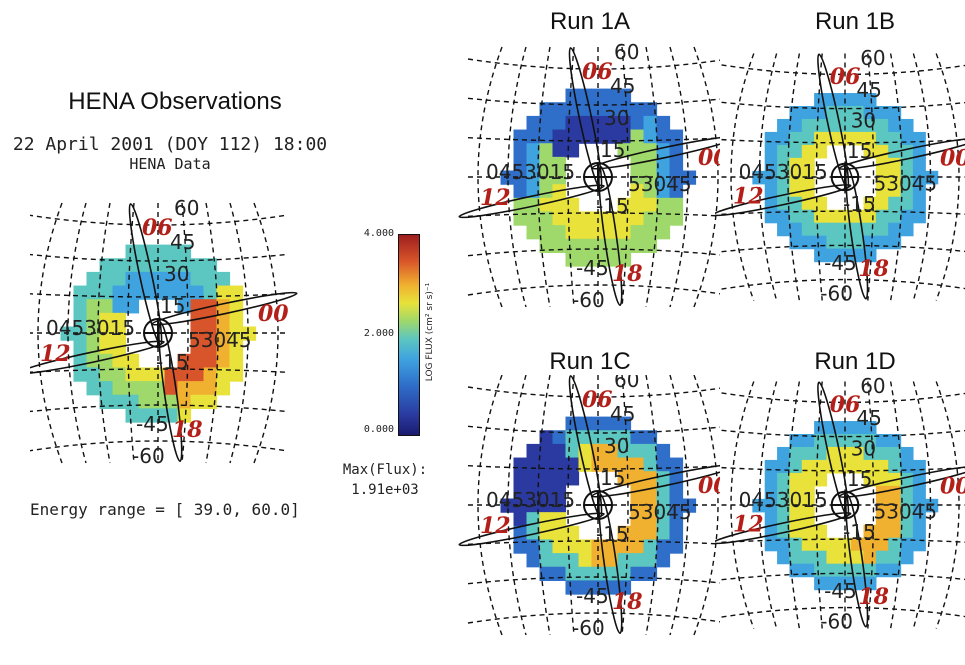  I want to click on run1d-map: 60 45 30 15 -15 -45 -60 0453015 53045 06 00 12 18, so click(840, 504).